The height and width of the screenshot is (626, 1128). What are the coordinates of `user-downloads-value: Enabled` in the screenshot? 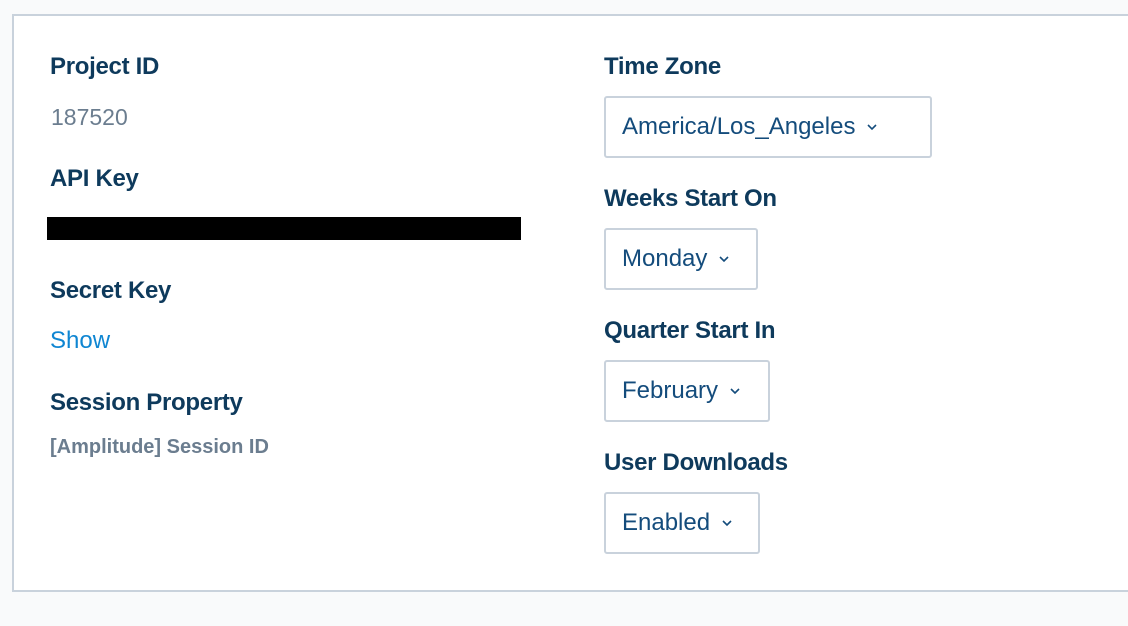 It's located at (666, 522).